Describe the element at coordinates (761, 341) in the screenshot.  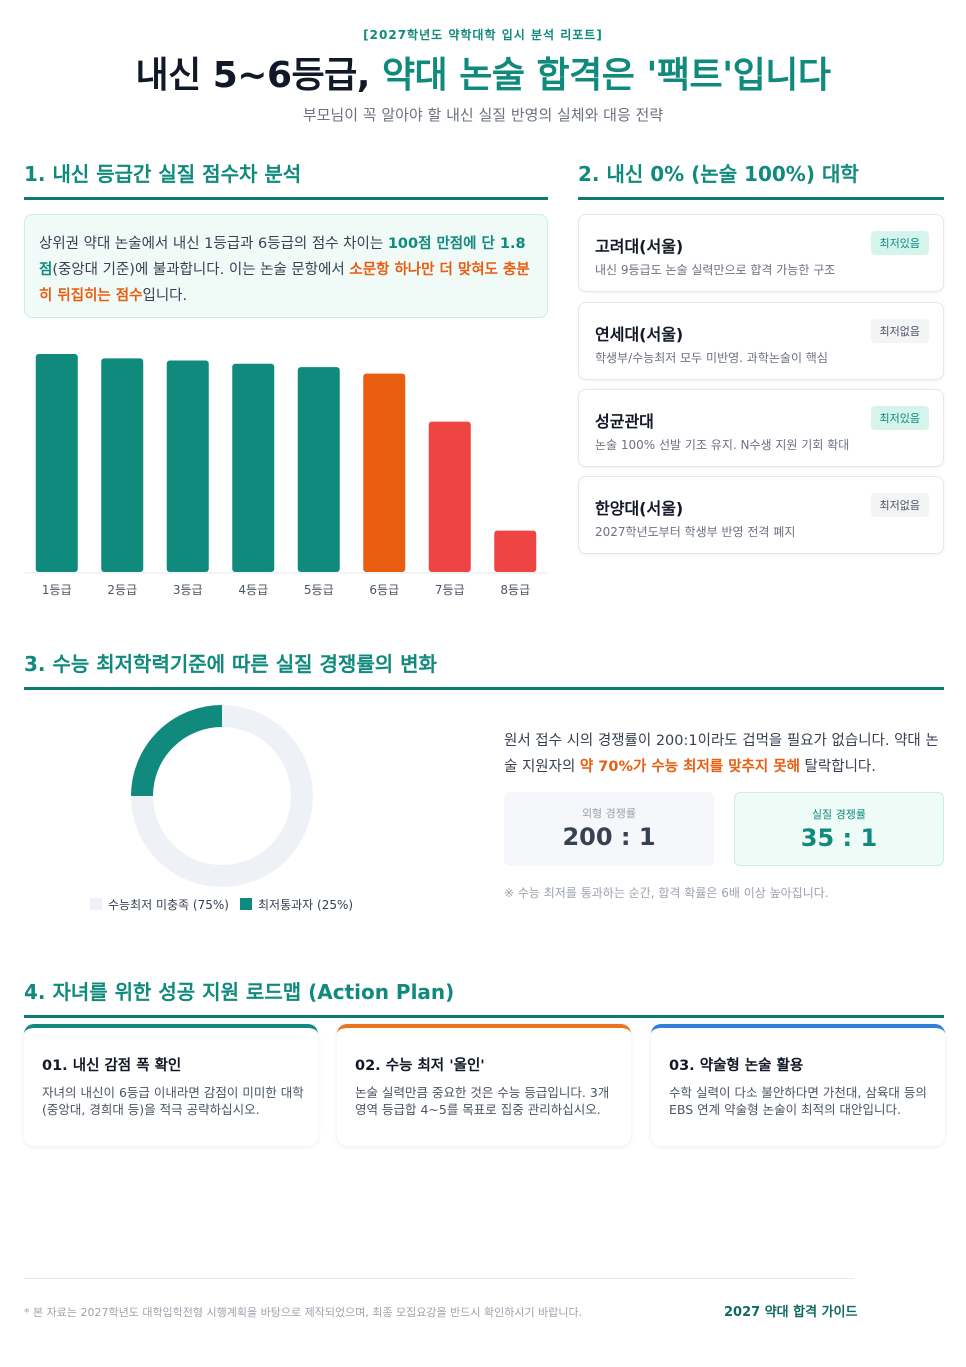
I see `university-card-yonsei: 연세대(서울) 학생부/수능최저 모두 미반영. 과학논술이 핵심 최저없음` at that location.